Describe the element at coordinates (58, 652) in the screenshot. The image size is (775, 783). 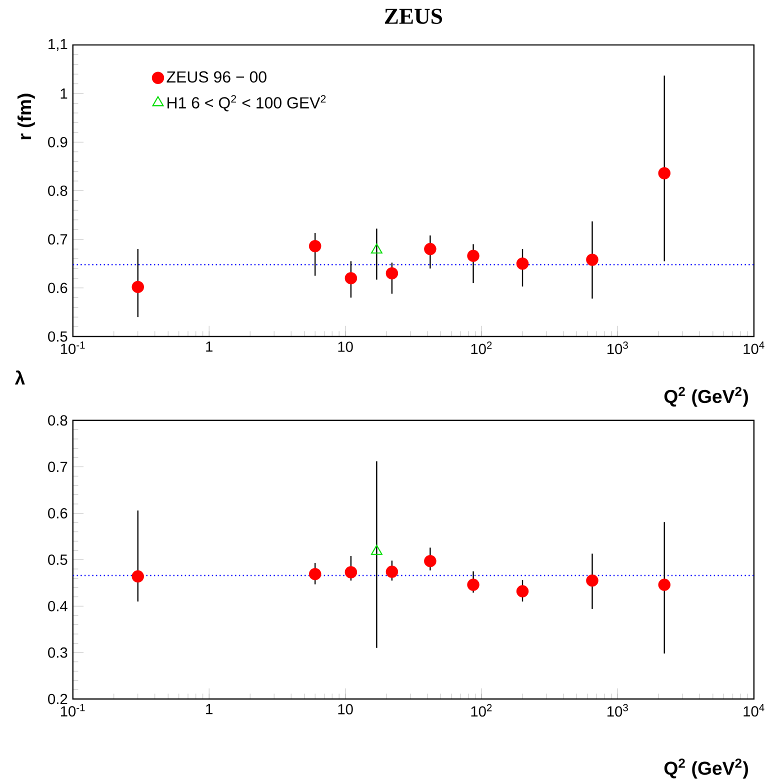
I see `y-tick-label: 0.3` at that location.